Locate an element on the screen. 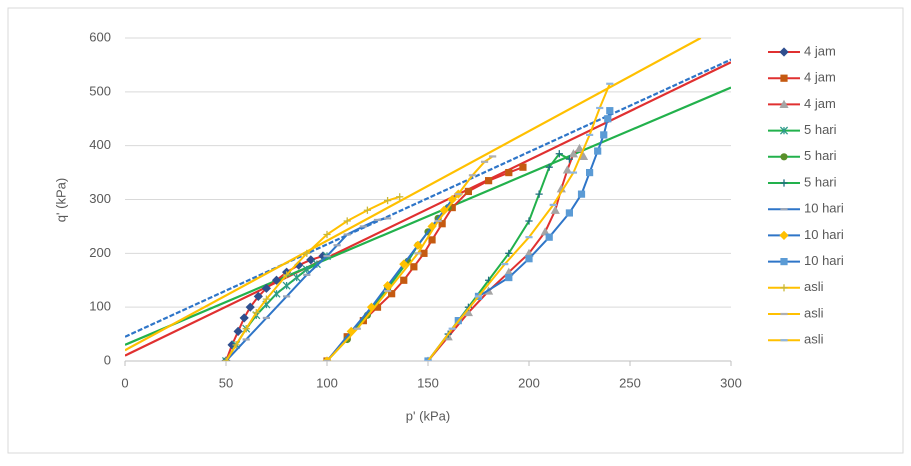 Image resolution: width=911 pixels, height=466 pixels. x-tick-label: 0 is located at coordinates (124, 382).